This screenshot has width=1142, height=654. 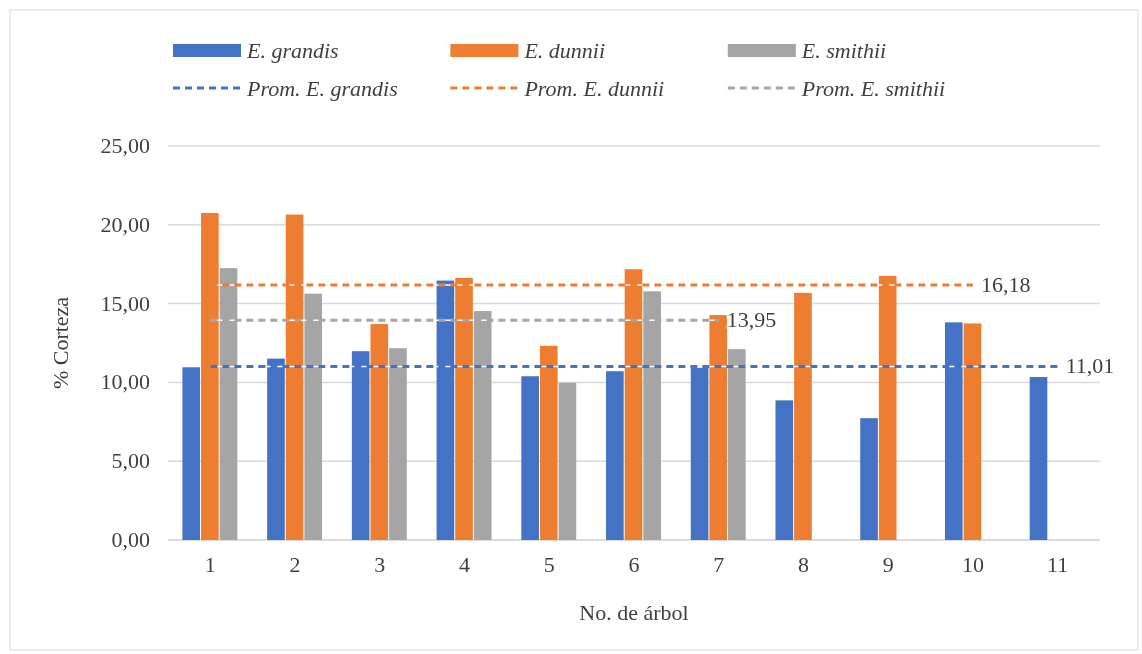 I want to click on x-tick-label: 2, so click(x=295, y=564).